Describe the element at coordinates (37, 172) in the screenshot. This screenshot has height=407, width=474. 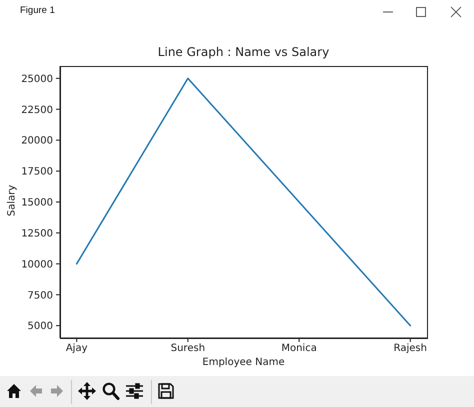
I see `y-tick-label: 17500` at that location.